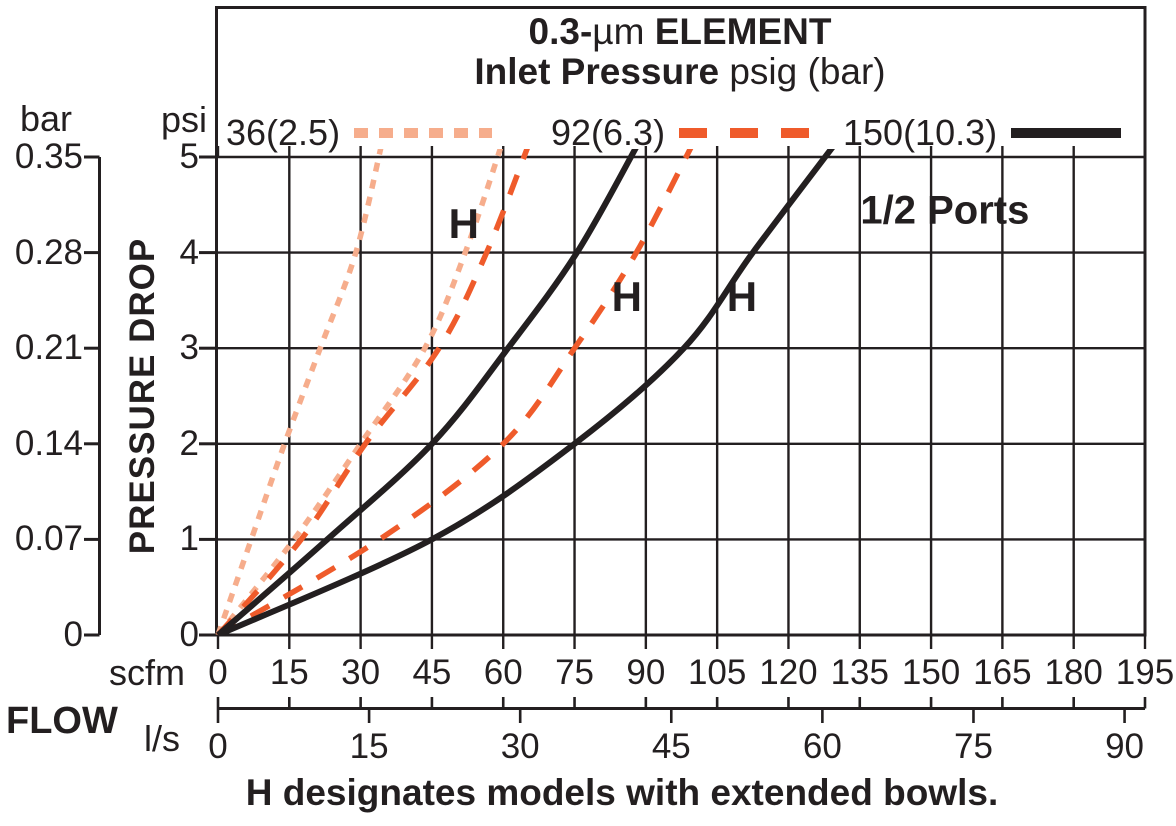 This screenshot has height=826, width=1176. Describe the element at coordinates (189, 539) in the screenshot. I see `psi-tick-label: 1` at that location.